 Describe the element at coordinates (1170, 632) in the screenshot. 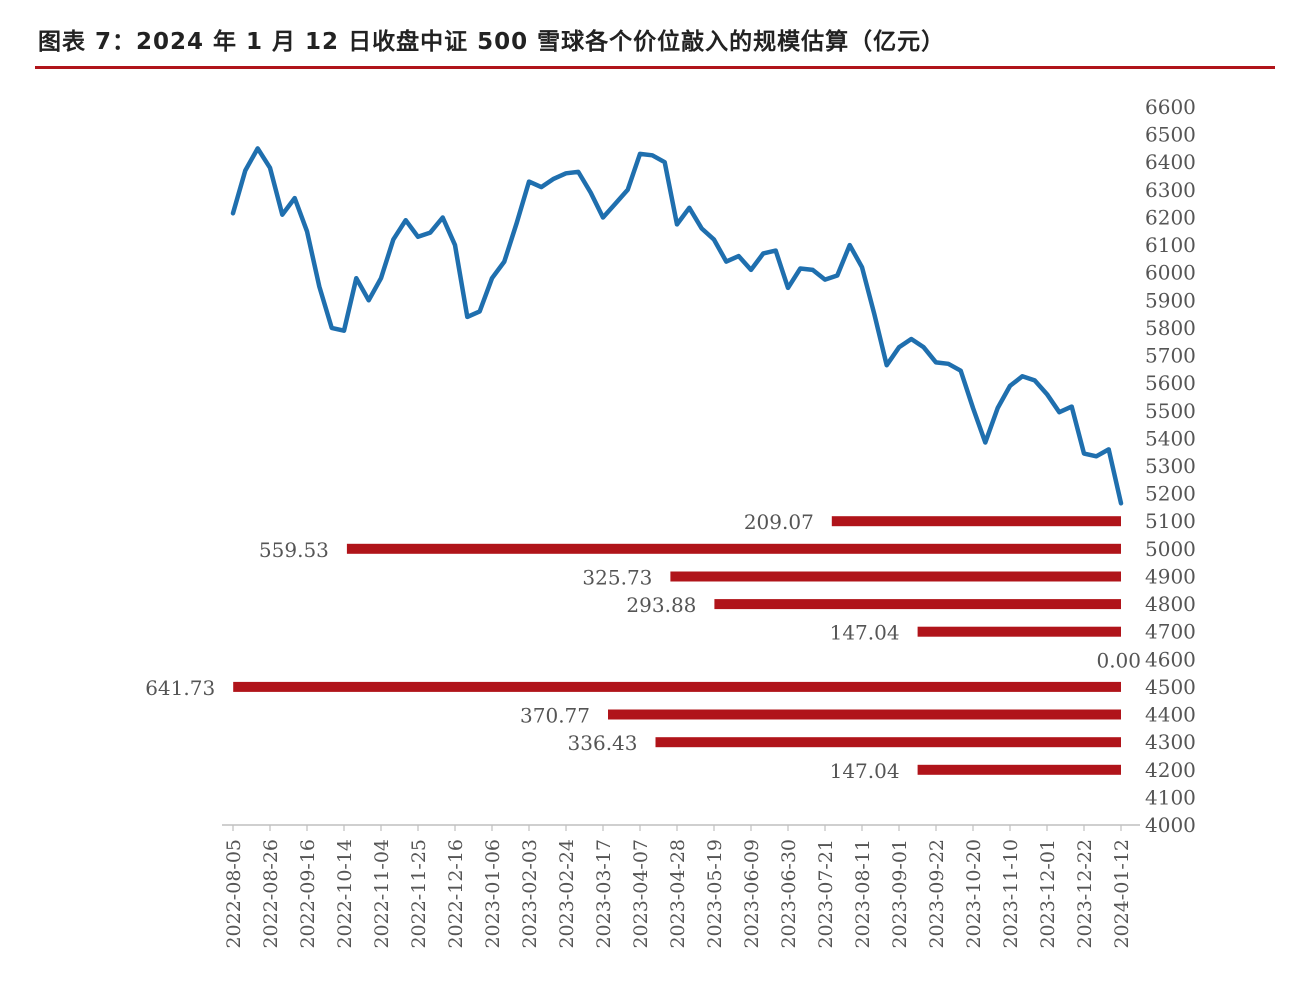

I see `y-tick-label: 4700` at that location.